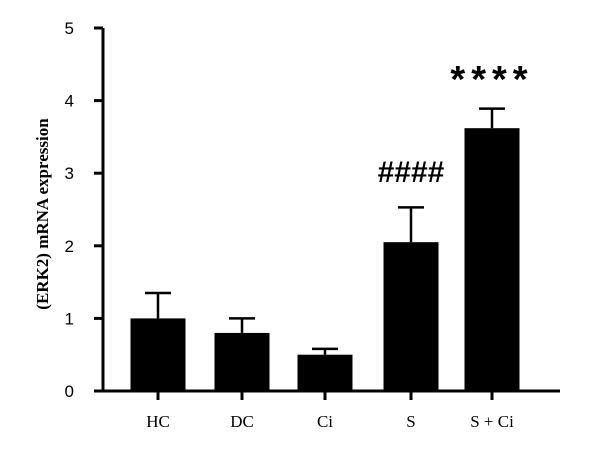 This screenshot has width=600, height=451. I want to click on bar-dc, so click(242, 361).